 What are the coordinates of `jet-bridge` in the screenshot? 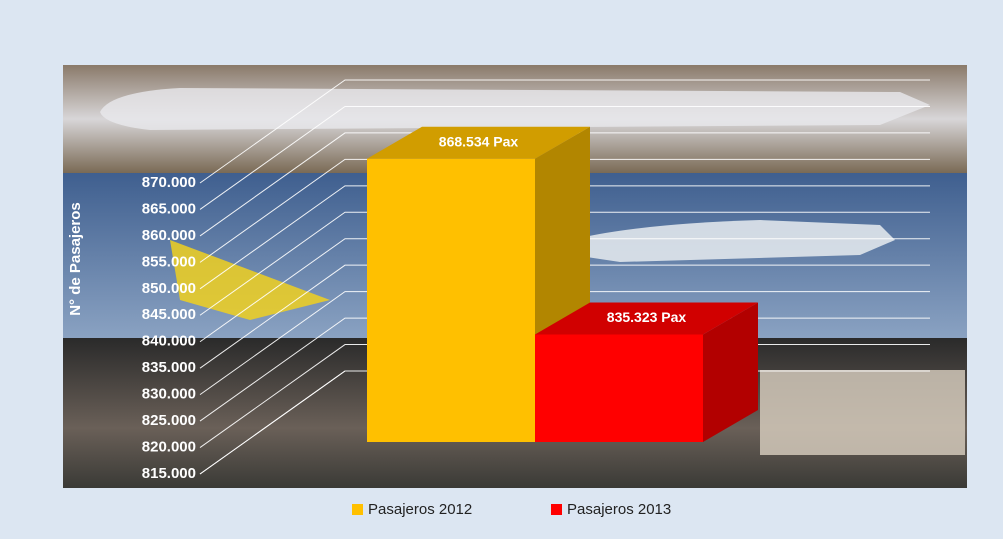 It's located at (862, 412).